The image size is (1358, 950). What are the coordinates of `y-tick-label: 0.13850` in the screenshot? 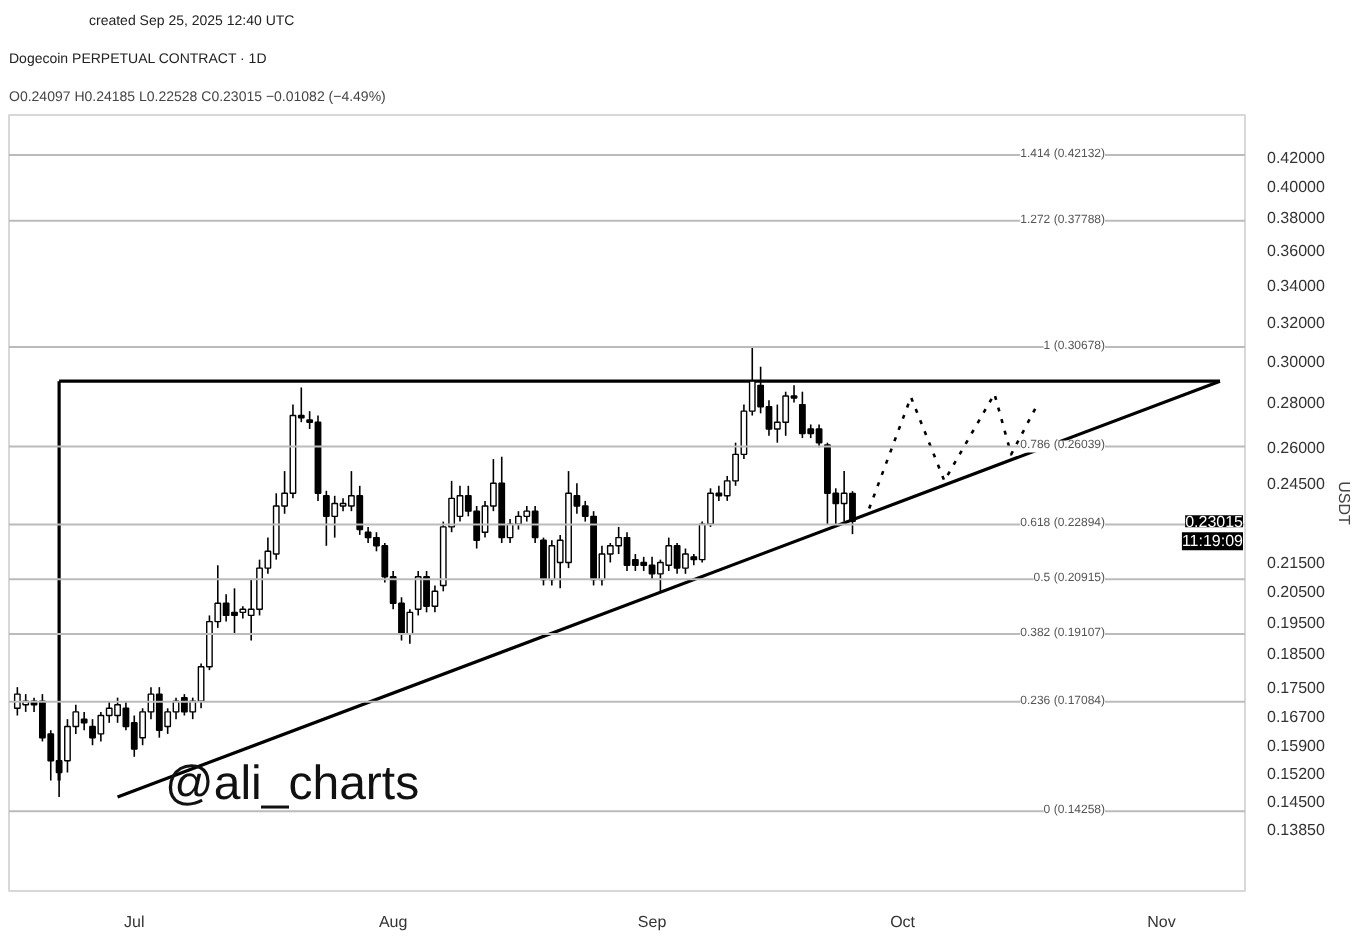 It's located at (1296, 829).